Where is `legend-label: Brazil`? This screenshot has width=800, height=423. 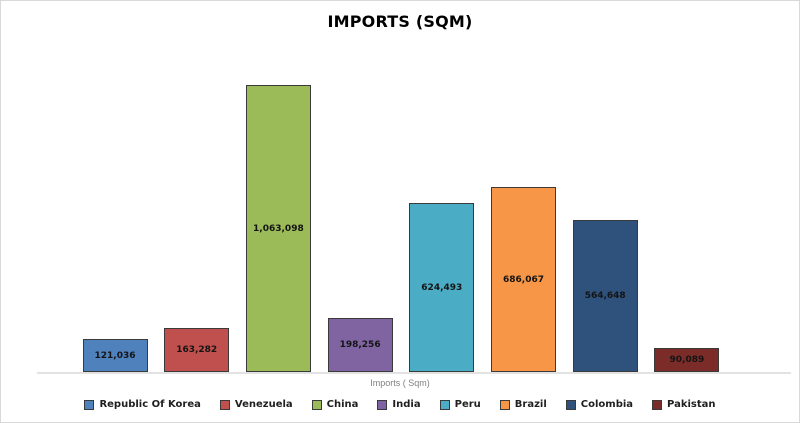
legend-label: Brazil is located at coordinates (530, 404).